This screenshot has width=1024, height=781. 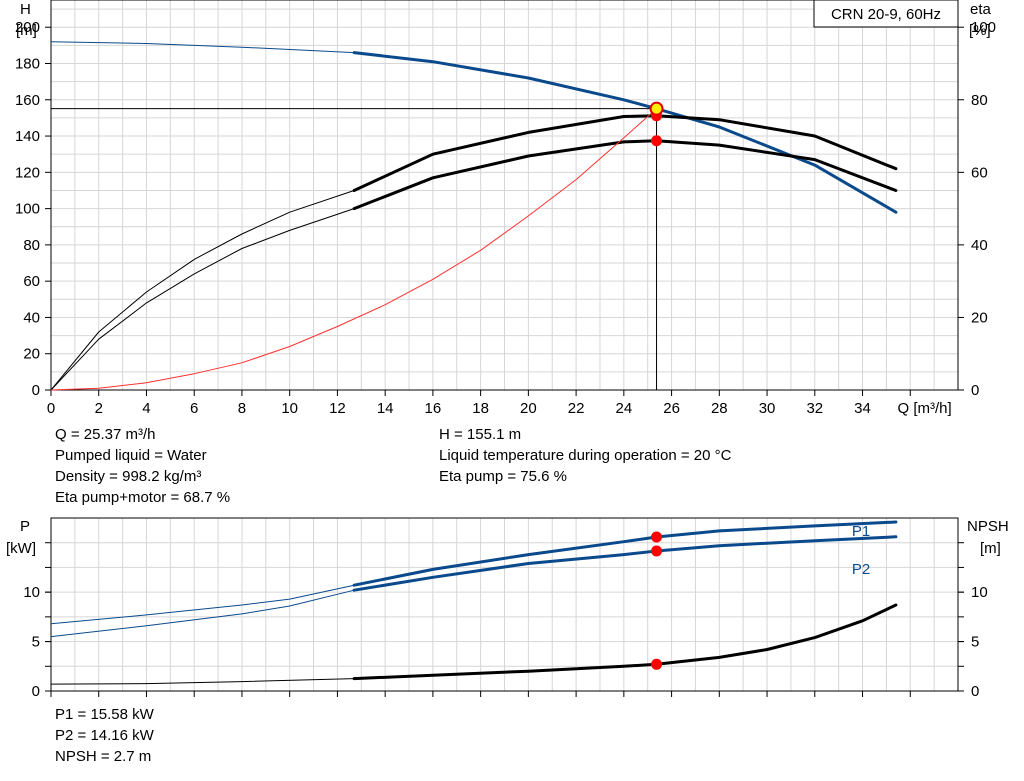 I want to click on H-curve-thin-segment, so click(x=202, y=47).